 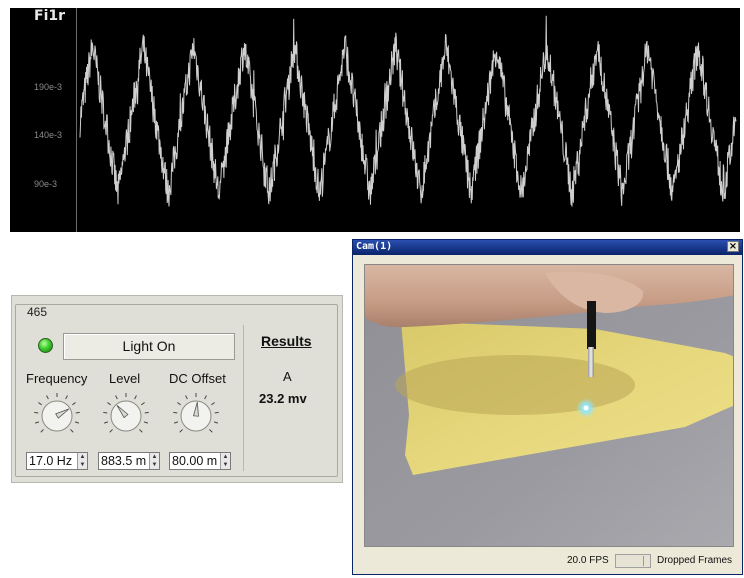 I want to click on level-knob, so click(x=126, y=416).